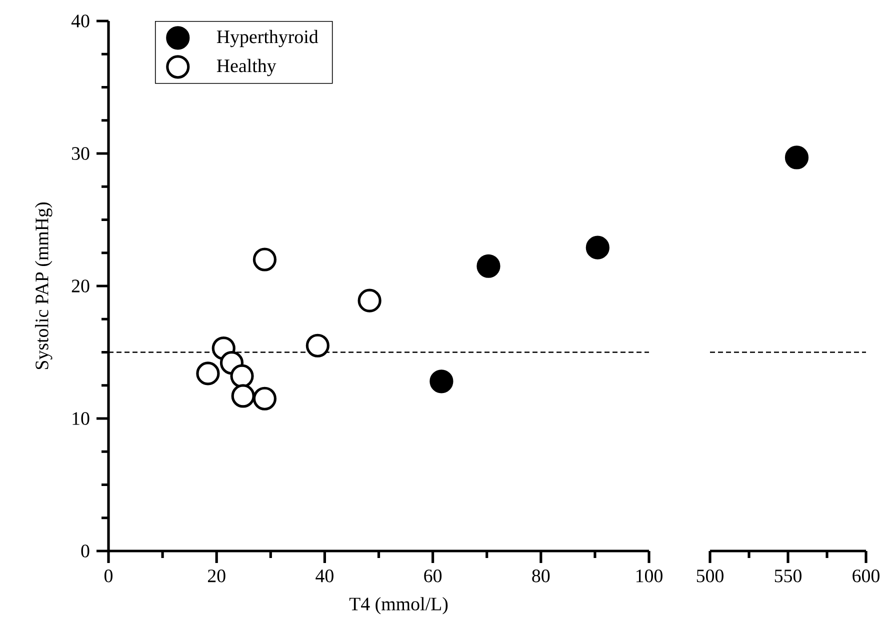  I want to click on x-tick-label: 100, so click(649, 576).